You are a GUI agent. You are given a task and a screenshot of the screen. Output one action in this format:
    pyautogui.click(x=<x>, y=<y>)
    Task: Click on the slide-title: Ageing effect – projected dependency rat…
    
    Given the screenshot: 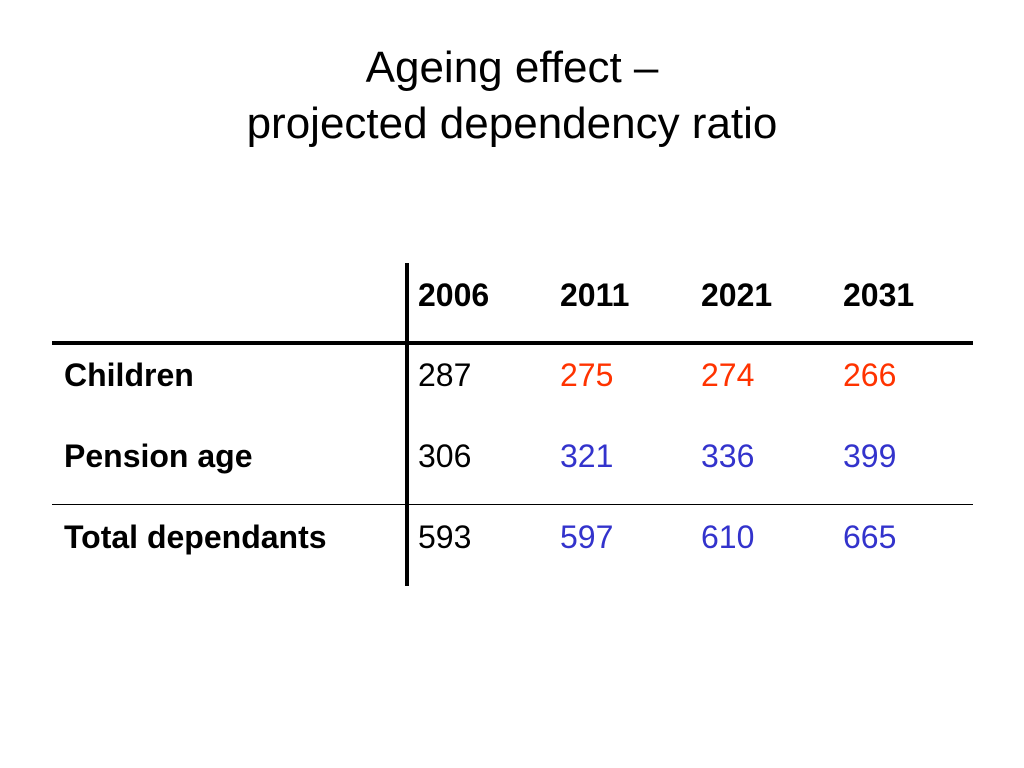 What is the action you would take?
    pyautogui.click(x=512, y=96)
    